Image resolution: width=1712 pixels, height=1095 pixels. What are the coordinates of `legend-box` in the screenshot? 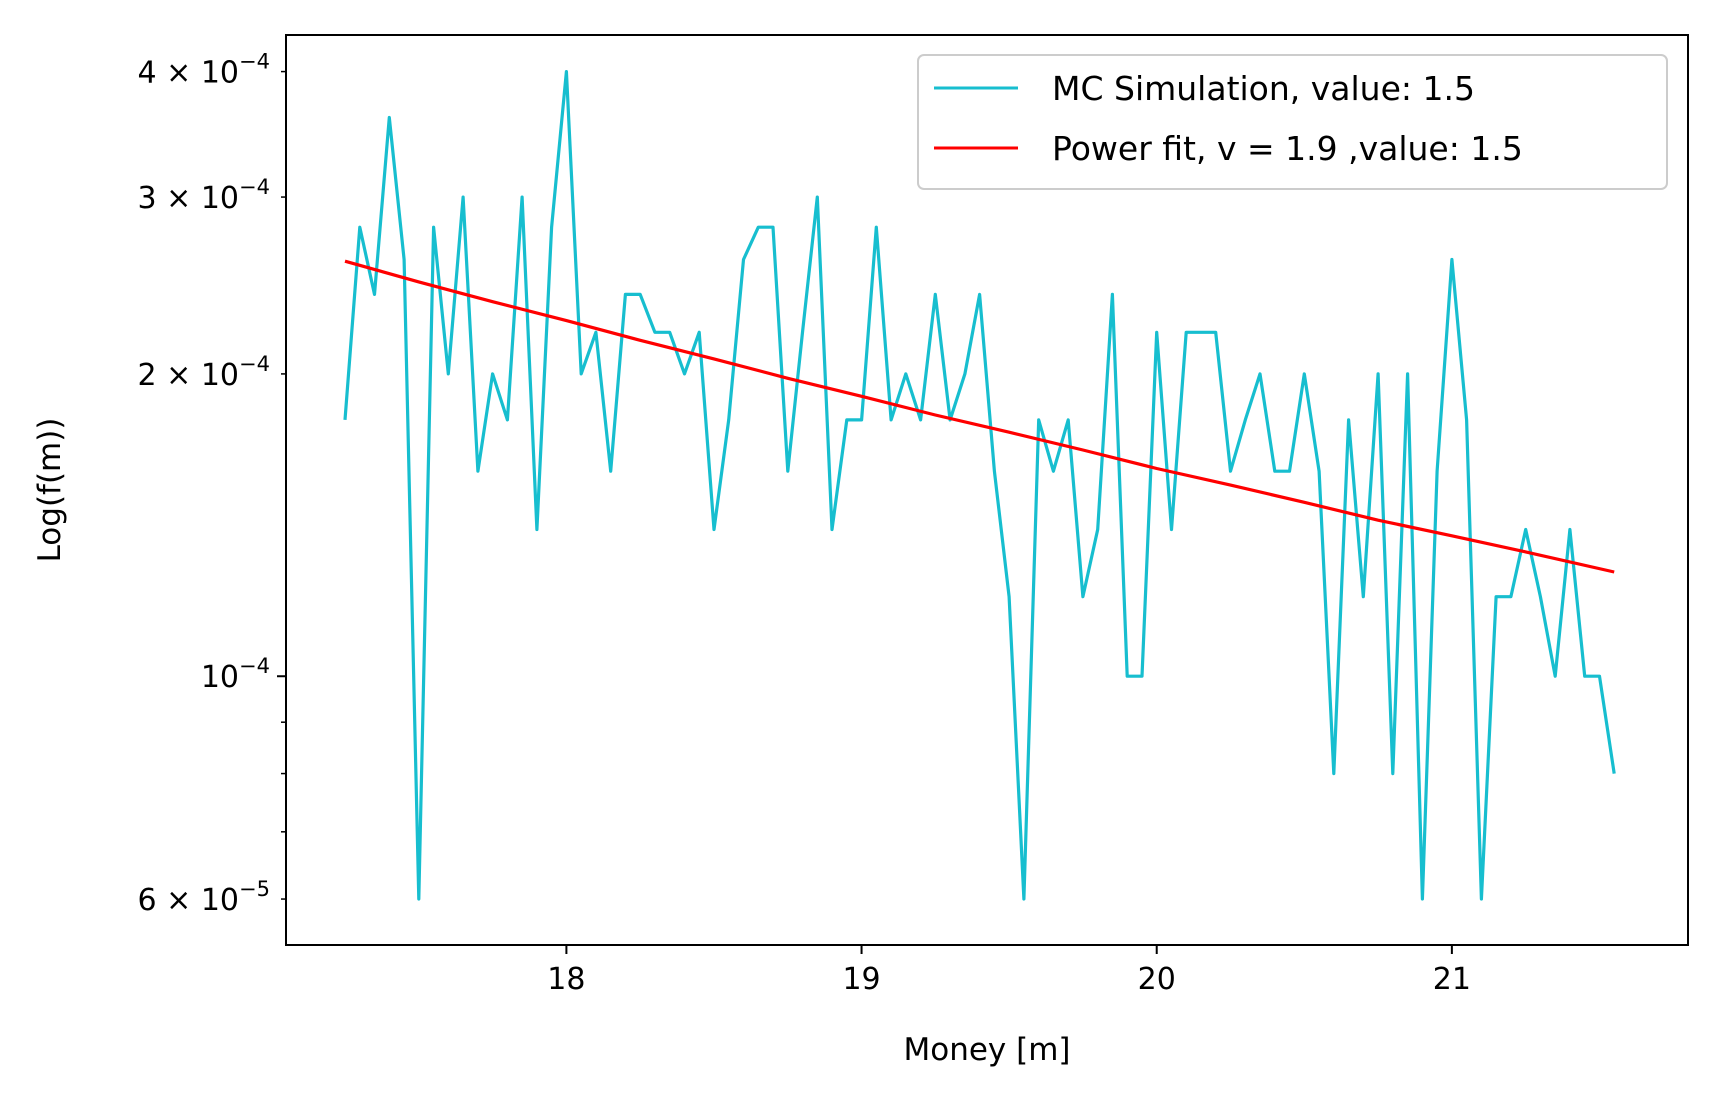 It's located at (1292, 122).